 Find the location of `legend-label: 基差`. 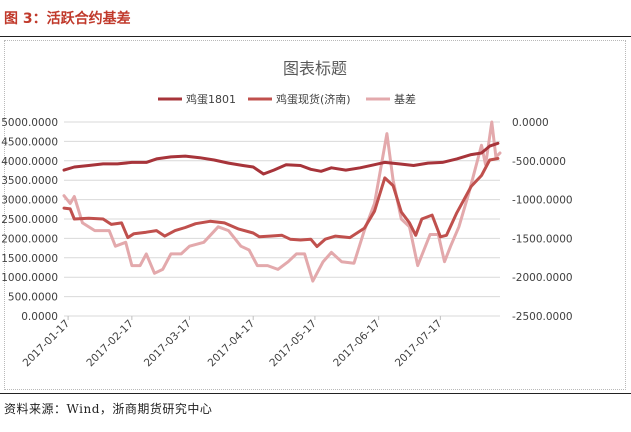

legend-label: 基差 is located at coordinates (405, 99).